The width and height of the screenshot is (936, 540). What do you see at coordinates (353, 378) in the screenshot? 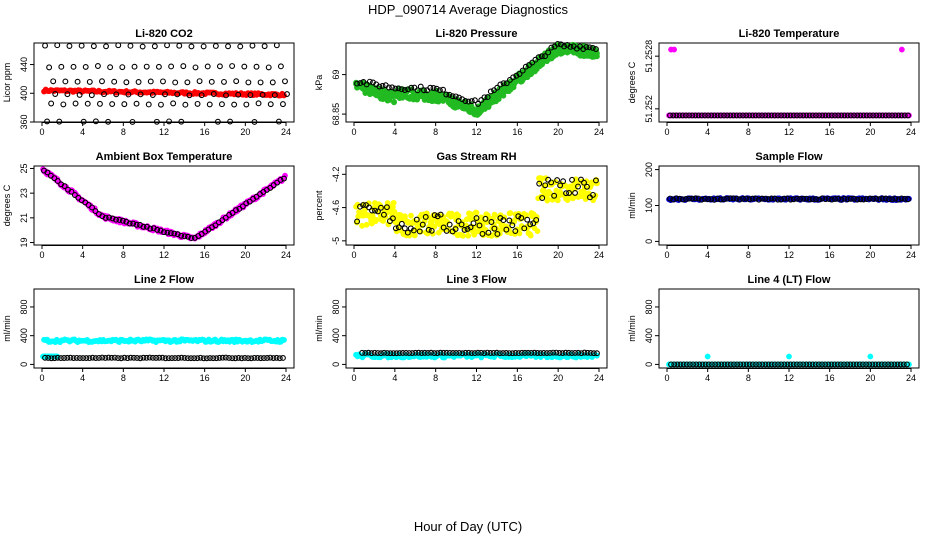
I see `x-tick-label: 0` at bounding box center [353, 378].